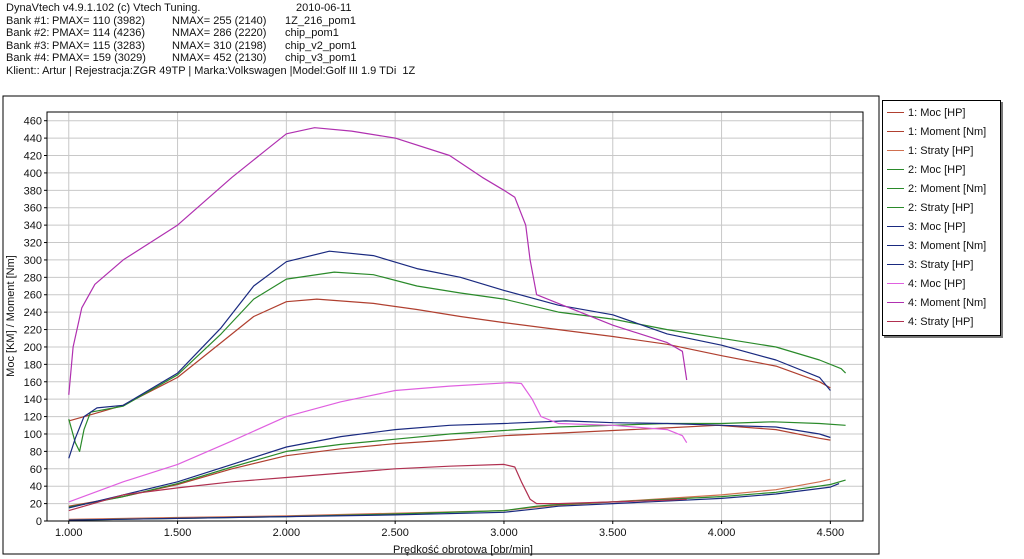 The width and height of the screenshot is (1024, 559). What do you see at coordinates (33, 383) in the screenshot?
I see `y-tick-label: 160` at bounding box center [33, 383].